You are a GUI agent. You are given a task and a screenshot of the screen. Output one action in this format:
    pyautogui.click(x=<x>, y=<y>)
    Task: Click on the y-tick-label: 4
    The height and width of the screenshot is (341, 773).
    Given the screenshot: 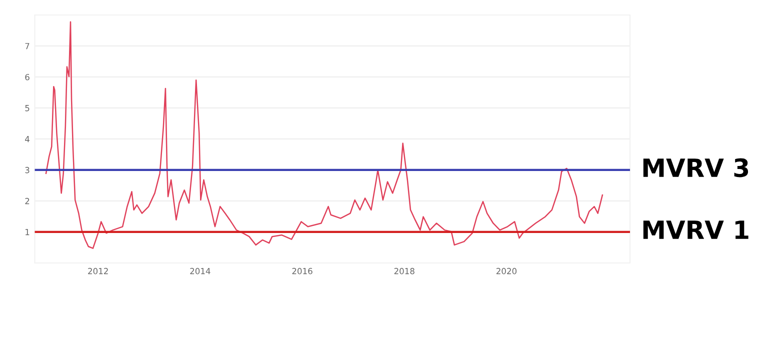 What is the action you would take?
    pyautogui.click(x=27, y=139)
    